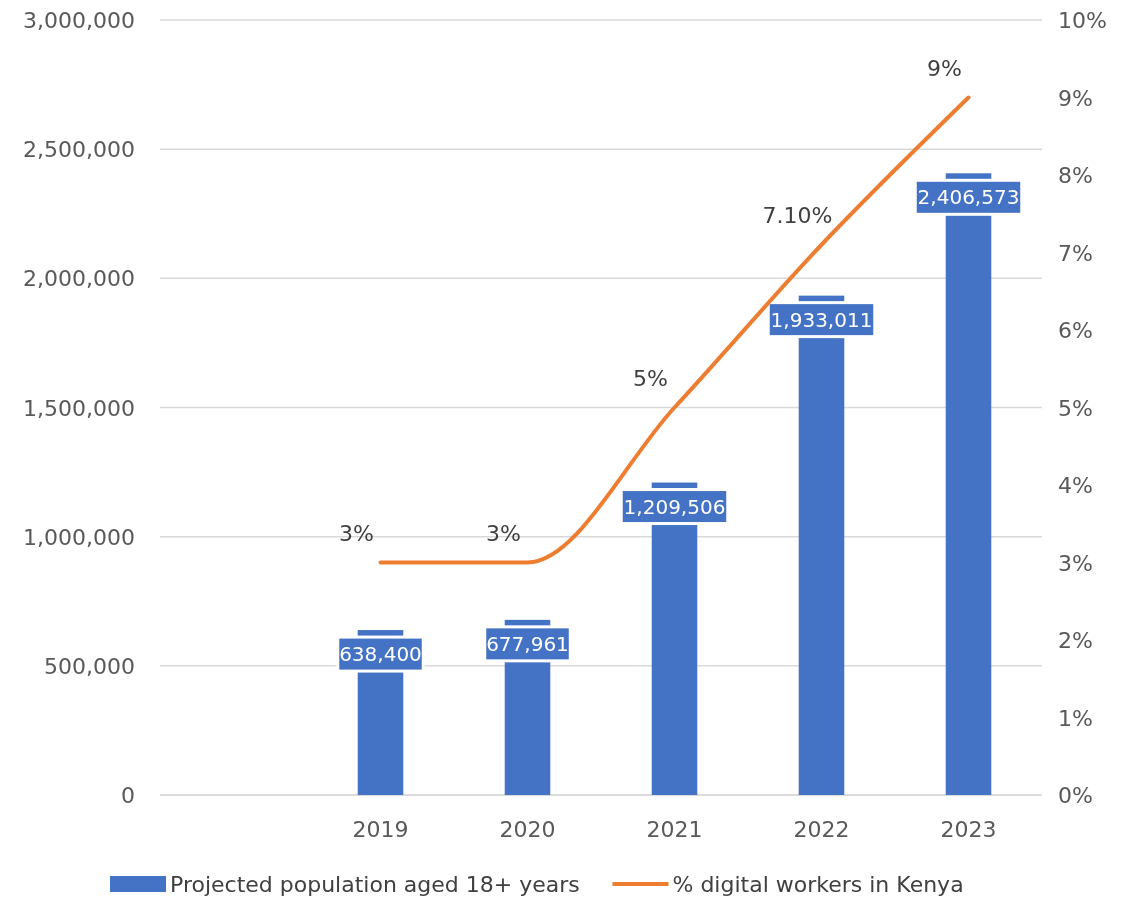 Image resolution: width=1122 pixels, height=900 pixels. I want to click on y2-tick-label: 10%, so click(1082, 20).